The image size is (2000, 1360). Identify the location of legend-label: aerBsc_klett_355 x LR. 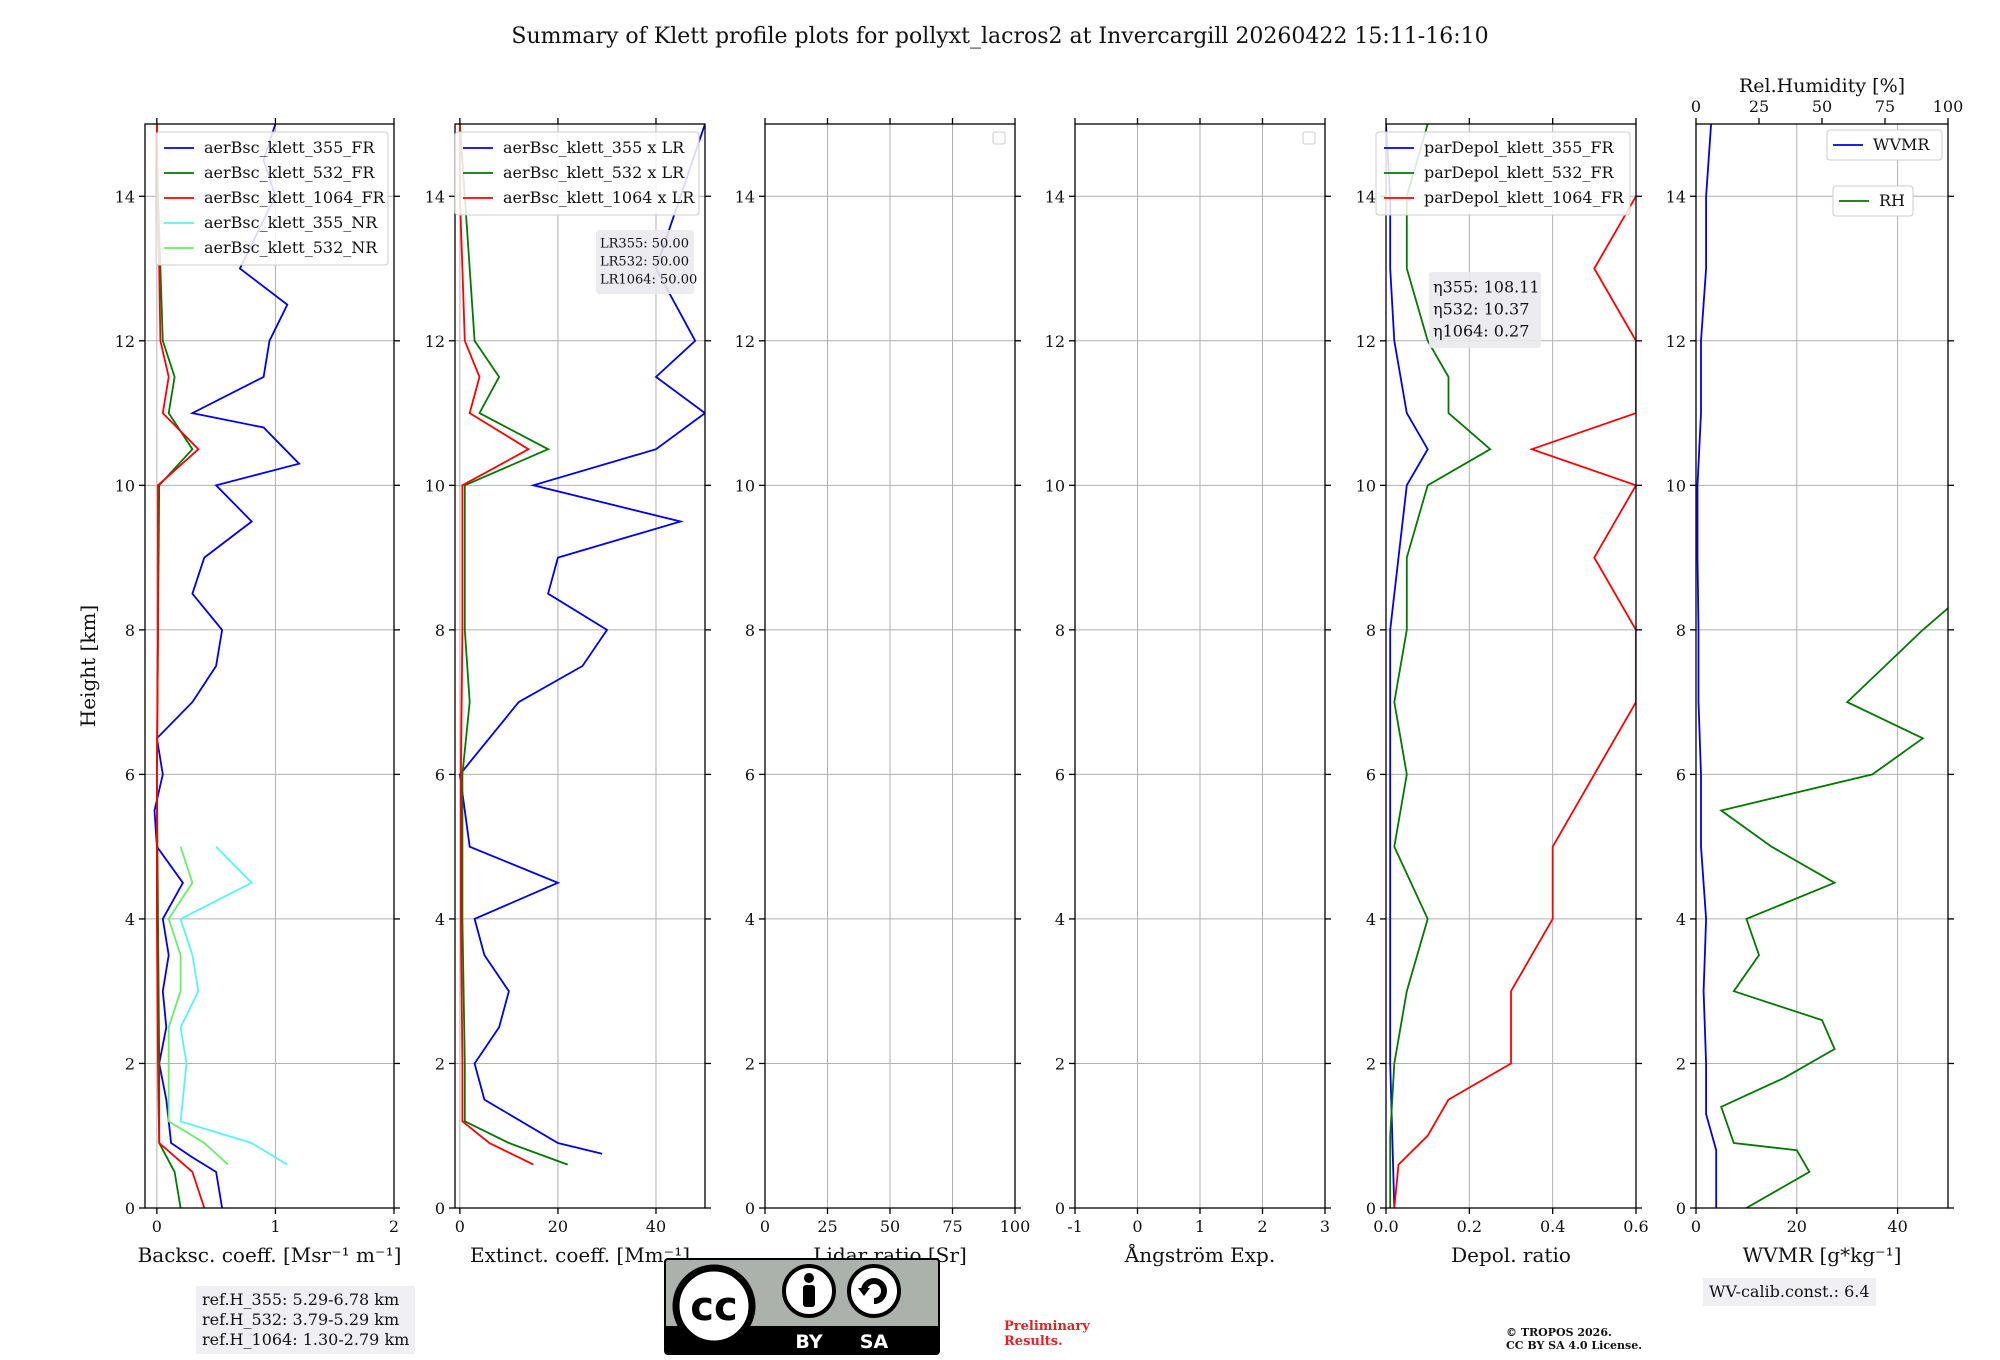
(594, 147).